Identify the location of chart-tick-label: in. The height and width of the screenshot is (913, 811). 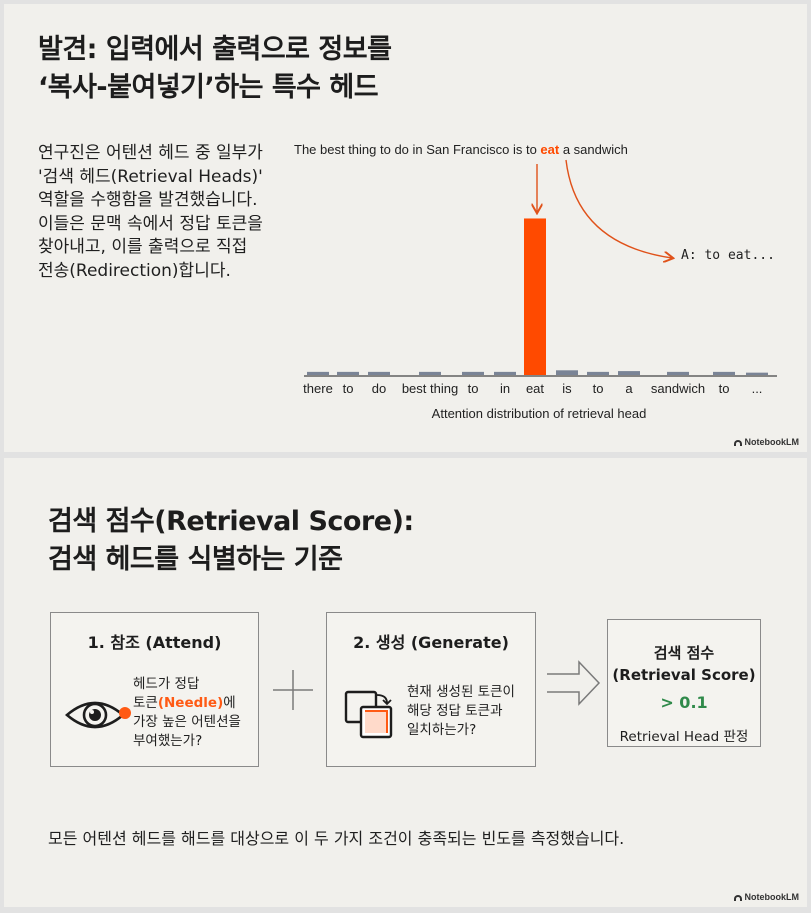
(505, 388).